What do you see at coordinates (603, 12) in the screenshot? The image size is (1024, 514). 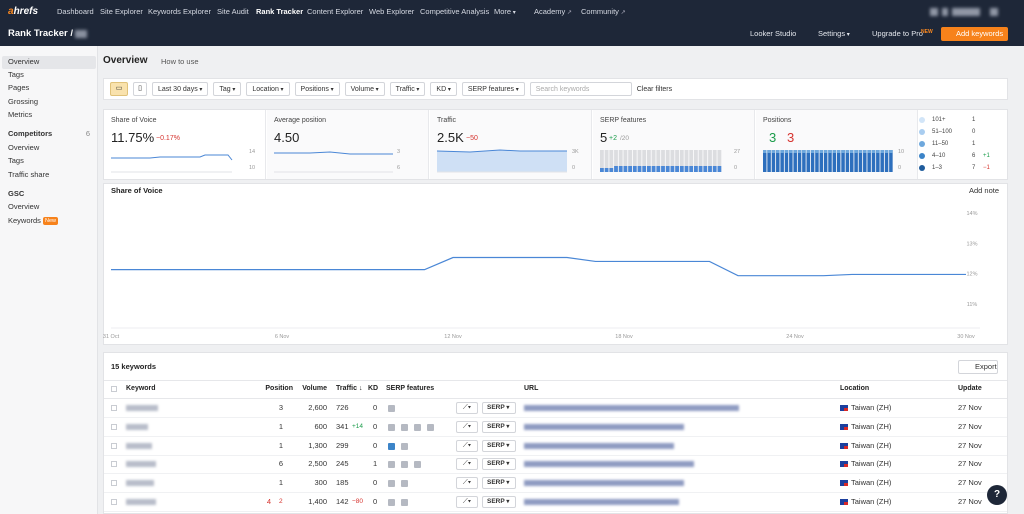 I see `nav-link: Community` at bounding box center [603, 12].